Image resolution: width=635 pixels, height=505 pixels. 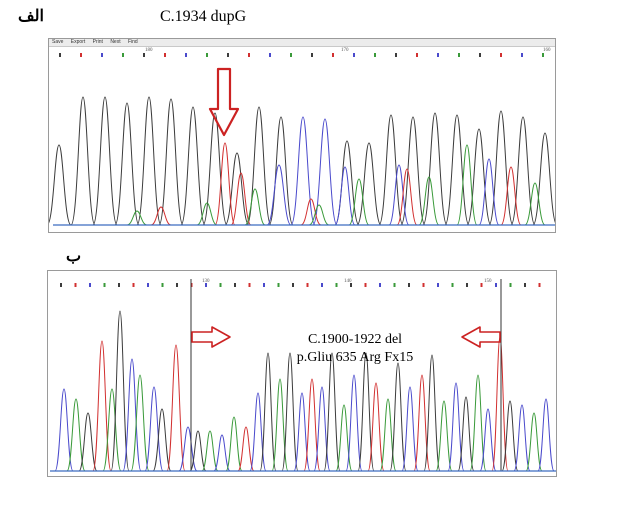 What do you see at coordinates (58, 42) in the screenshot?
I see `toolbar-save-button: Save` at bounding box center [58, 42].